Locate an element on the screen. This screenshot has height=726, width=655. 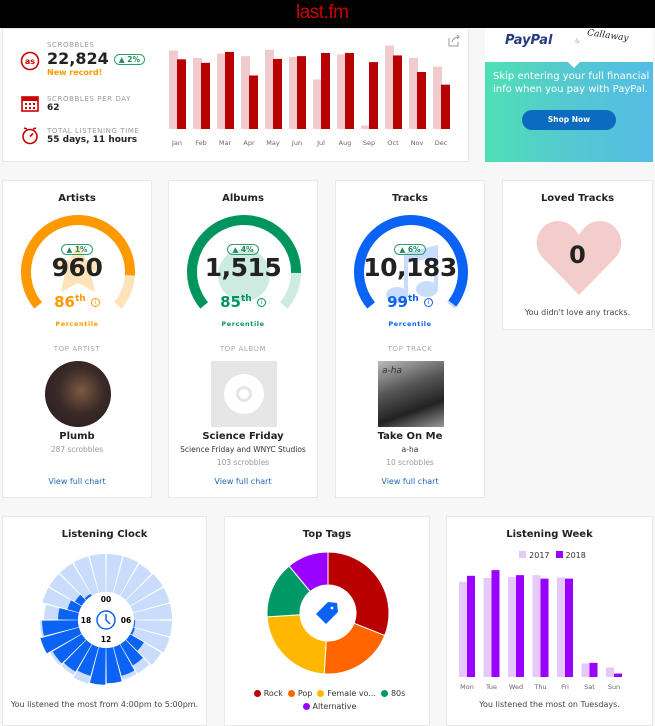
month-bar-nov-current is located at coordinates (421, 100).